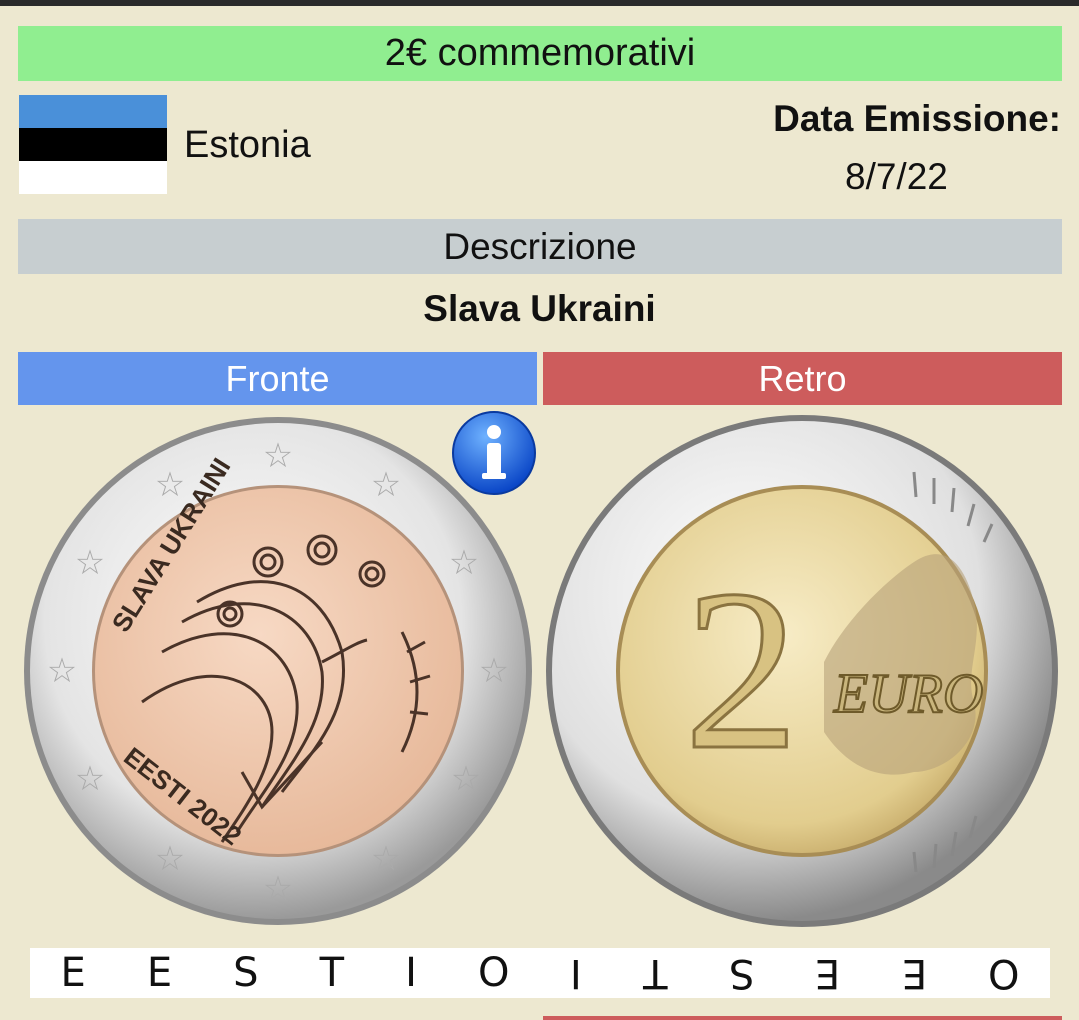  What do you see at coordinates (802, 1018) in the screenshot?
I see `bottom-accent-bar` at bounding box center [802, 1018].